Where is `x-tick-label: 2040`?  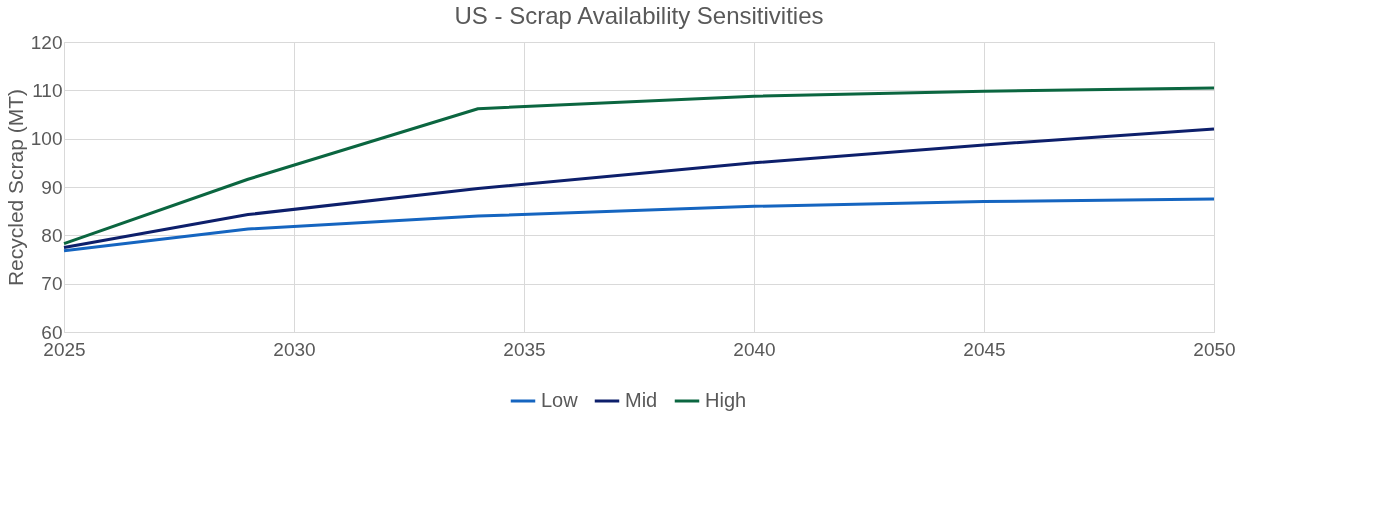 x-tick-label: 2040 is located at coordinates (754, 349).